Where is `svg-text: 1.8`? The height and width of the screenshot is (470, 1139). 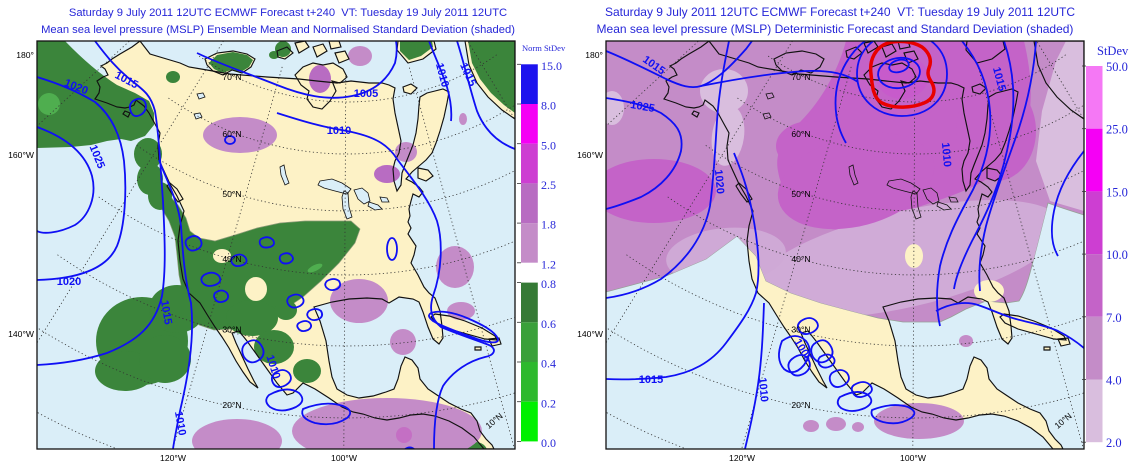 svg-text: 1.8 is located at coordinates (548, 225).